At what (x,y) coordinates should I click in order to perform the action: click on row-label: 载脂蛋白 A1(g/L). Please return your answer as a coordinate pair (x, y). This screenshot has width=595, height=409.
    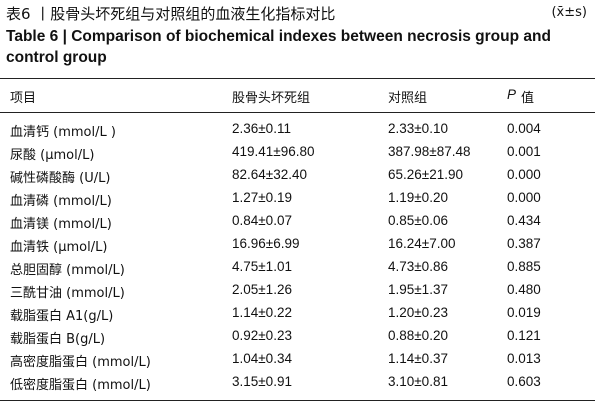
    Looking at the image, I should click on (62, 316).